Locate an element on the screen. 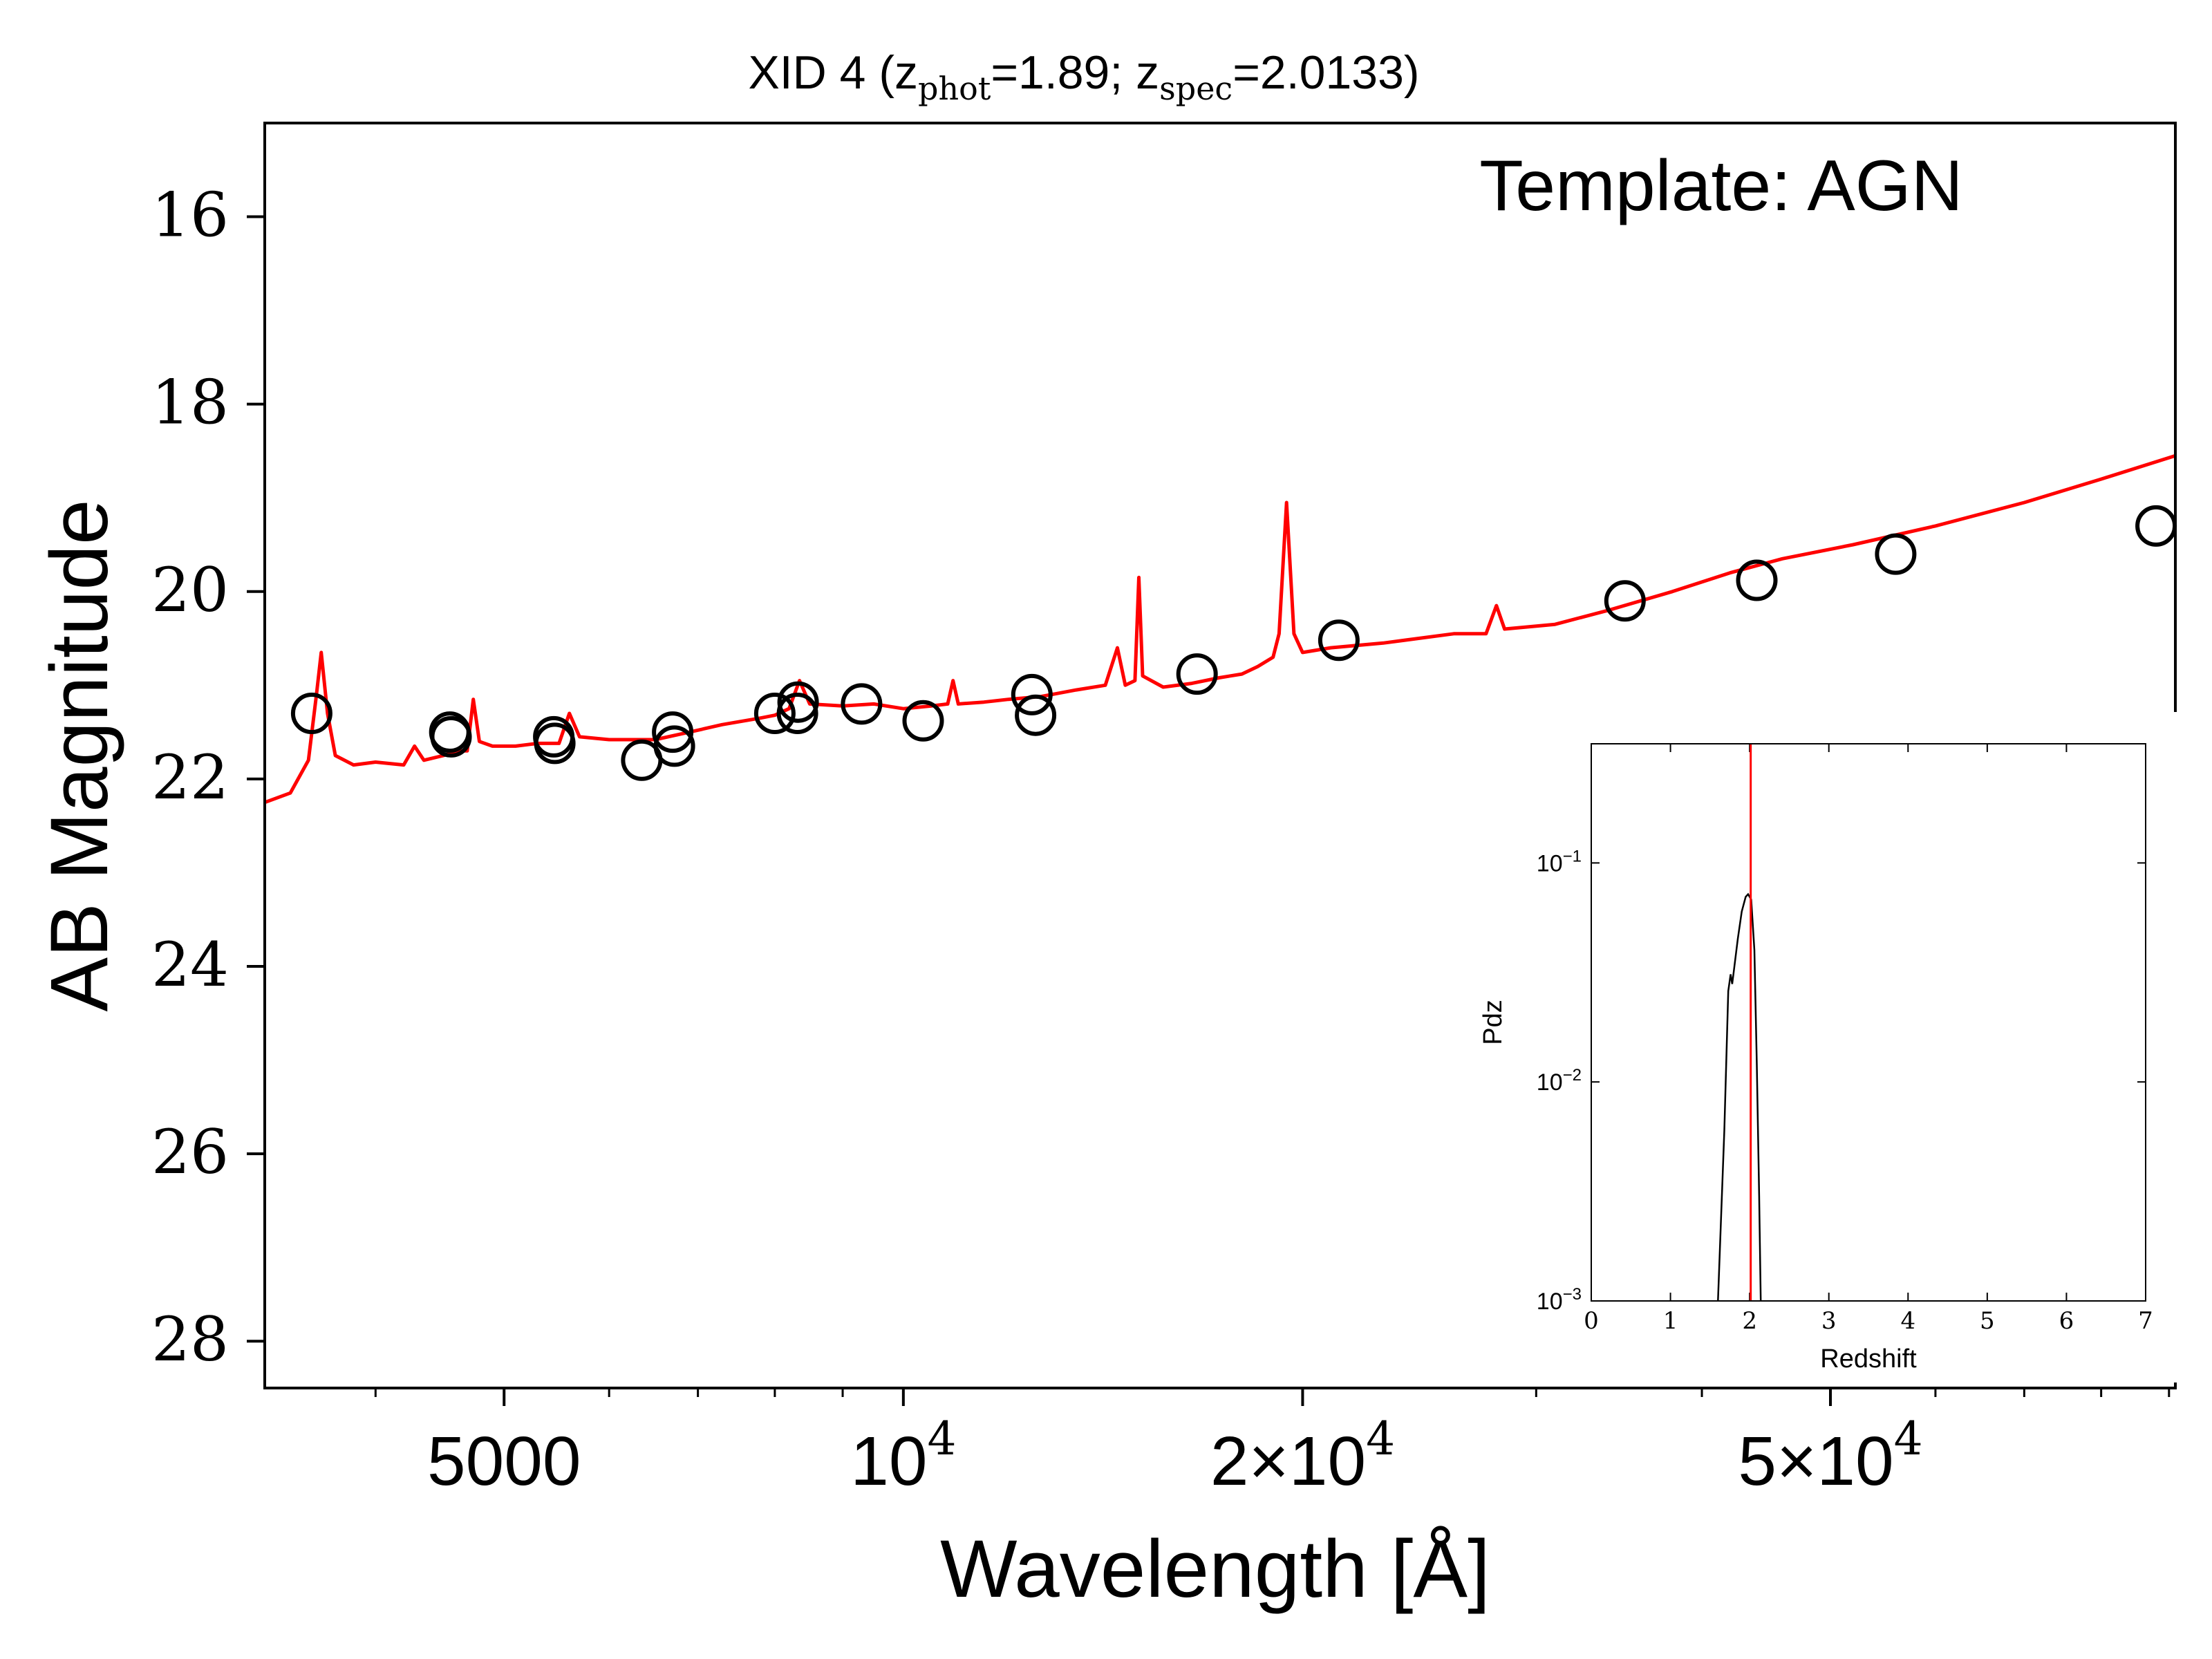 The height and width of the screenshot is (1659, 2212). x-axis-label: Wavelength [Å] is located at coordinates (1215, 1569).